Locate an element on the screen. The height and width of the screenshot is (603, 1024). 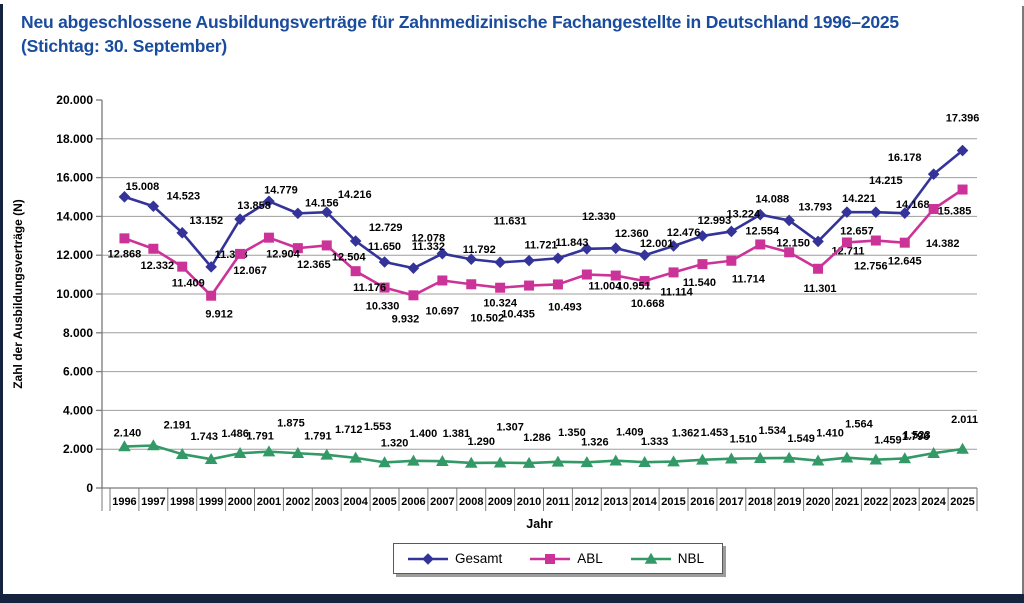
value-label-abl-2003: 12.504 is located at coordinates (349, 257).